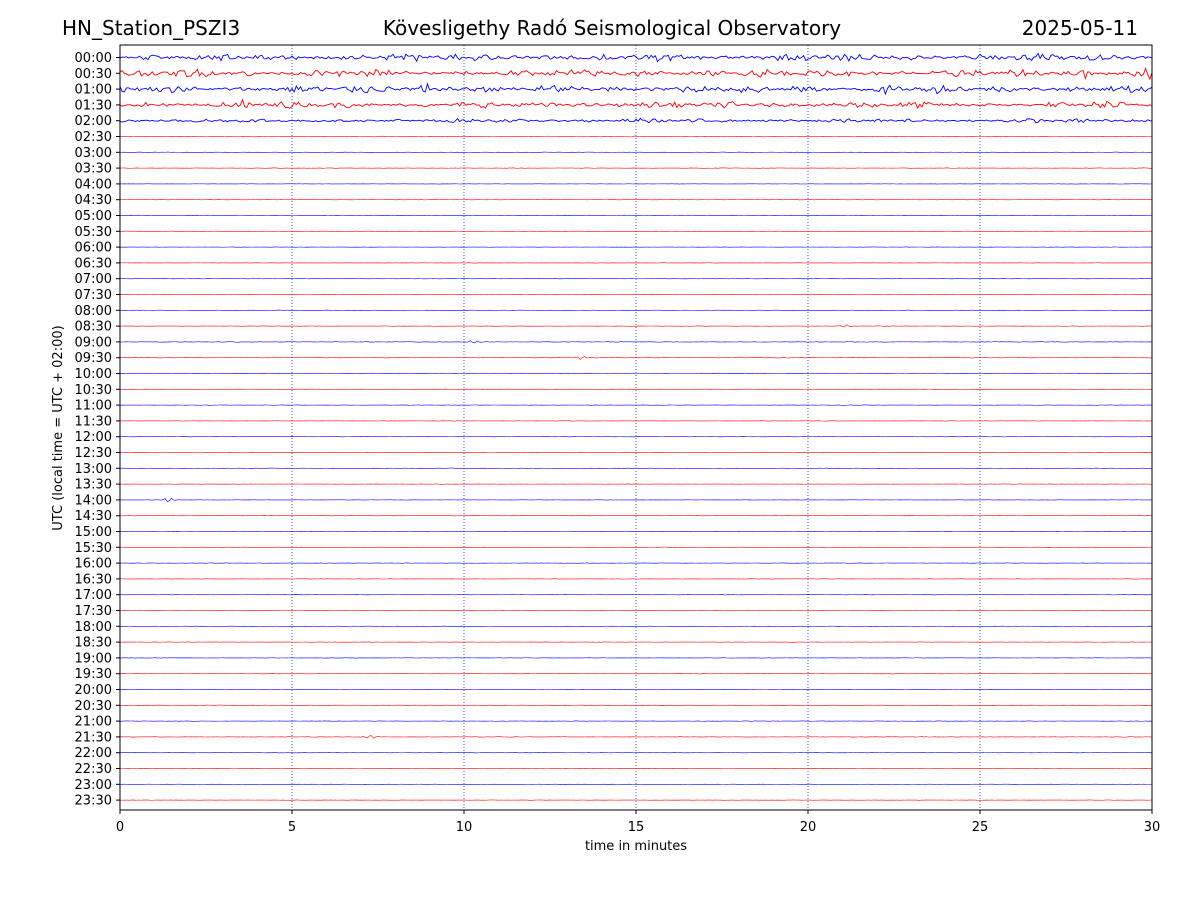  What do you see at coordinates (93, 769) in the screenshot?
I see `row-label-45: 22:30` at bounding box center [93, 769].